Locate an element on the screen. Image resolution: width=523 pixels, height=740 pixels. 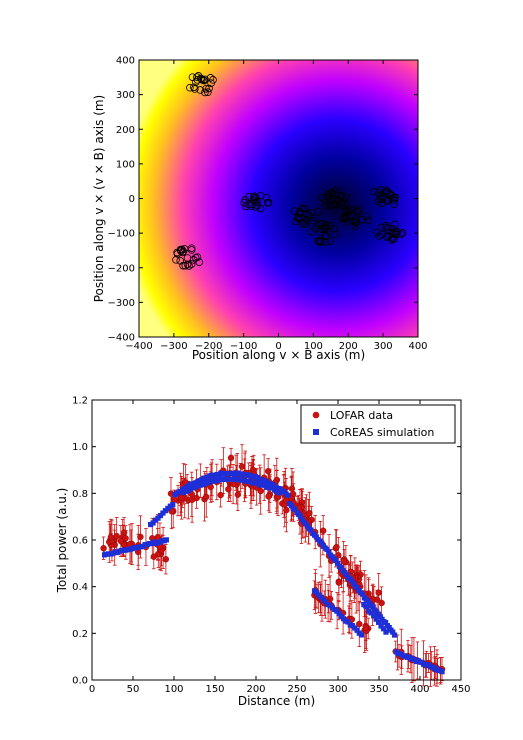
scatter-y-tick-label: 0.0 is located at coordinates (80, 681).